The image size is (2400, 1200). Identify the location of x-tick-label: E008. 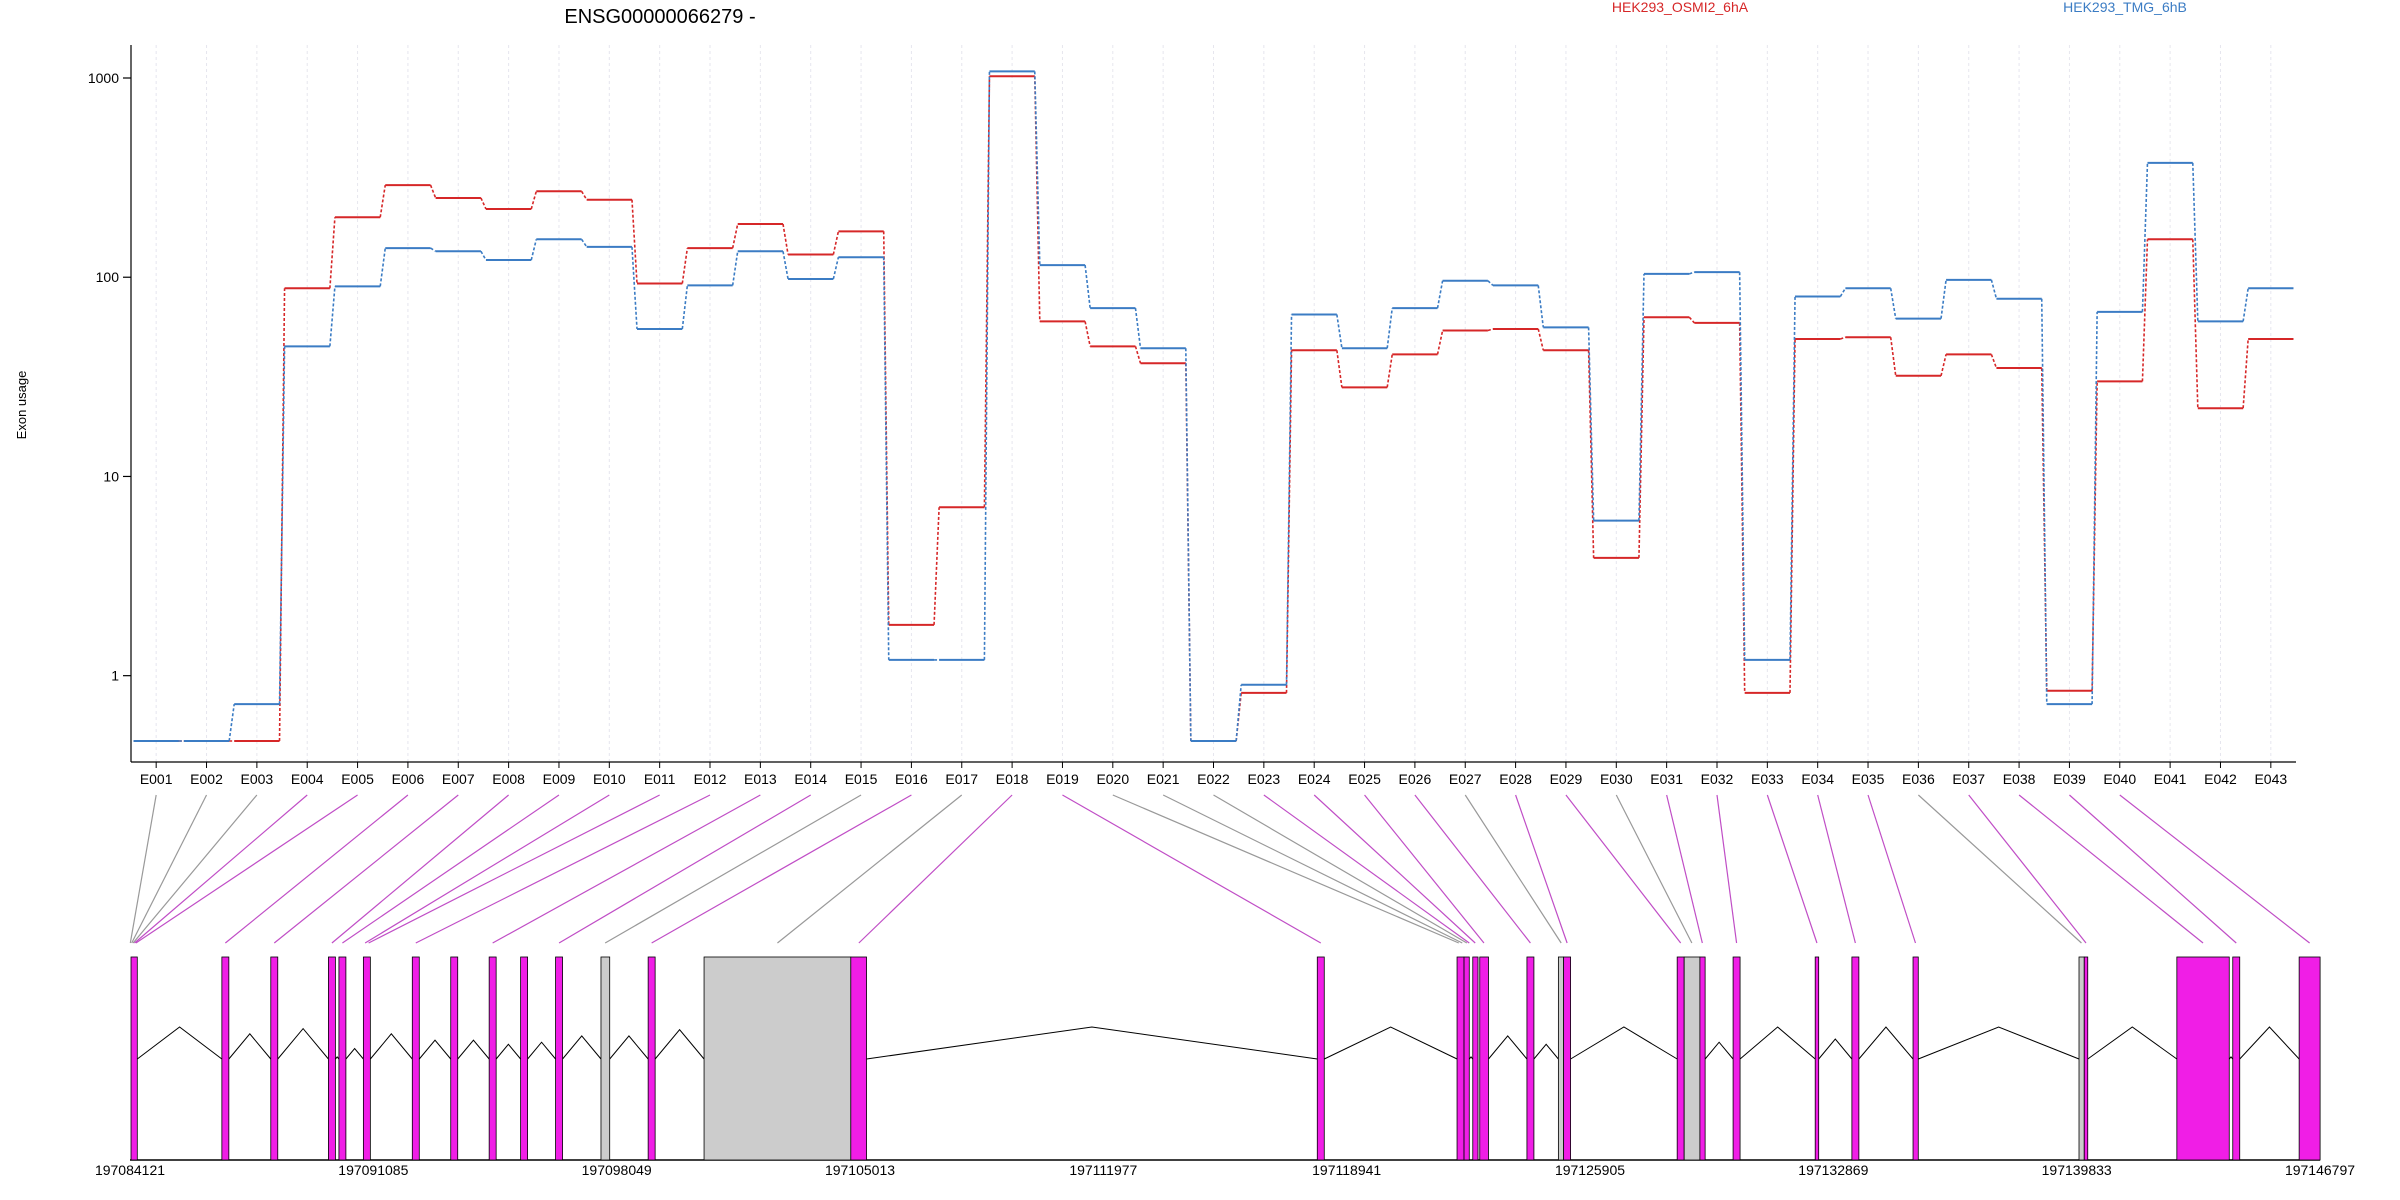
(508, 779).